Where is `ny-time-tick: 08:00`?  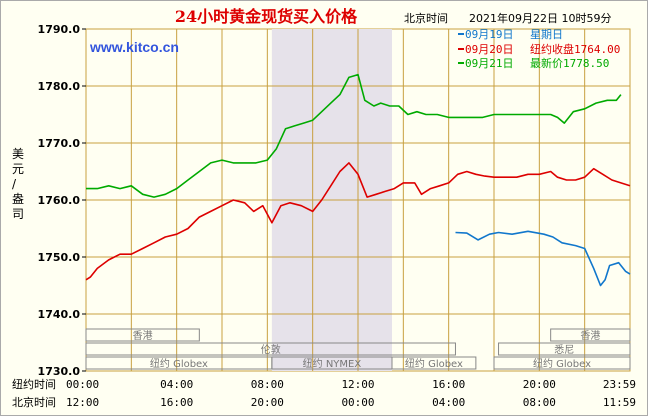 ny-time-tick: 08:00 is located at coordinates (267, 384).